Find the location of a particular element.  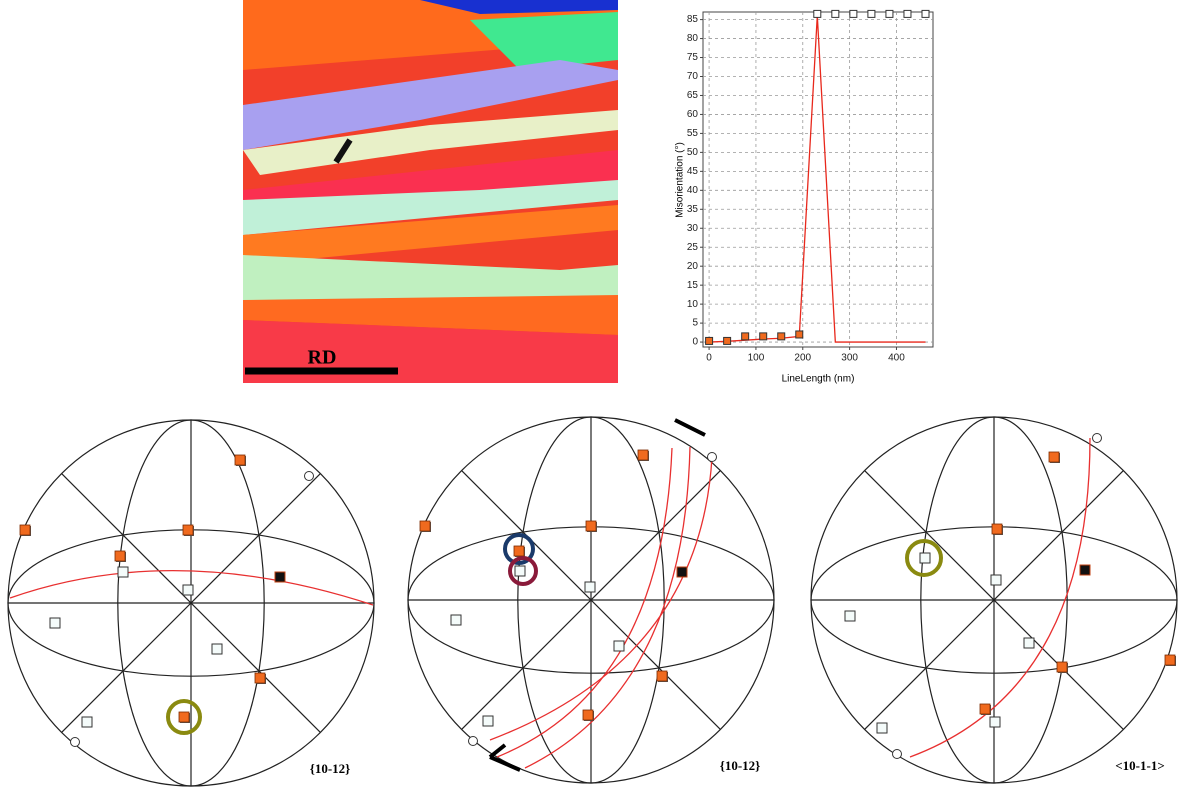

pole-label: <10-1-1> is located at coordinates (1139, 765).